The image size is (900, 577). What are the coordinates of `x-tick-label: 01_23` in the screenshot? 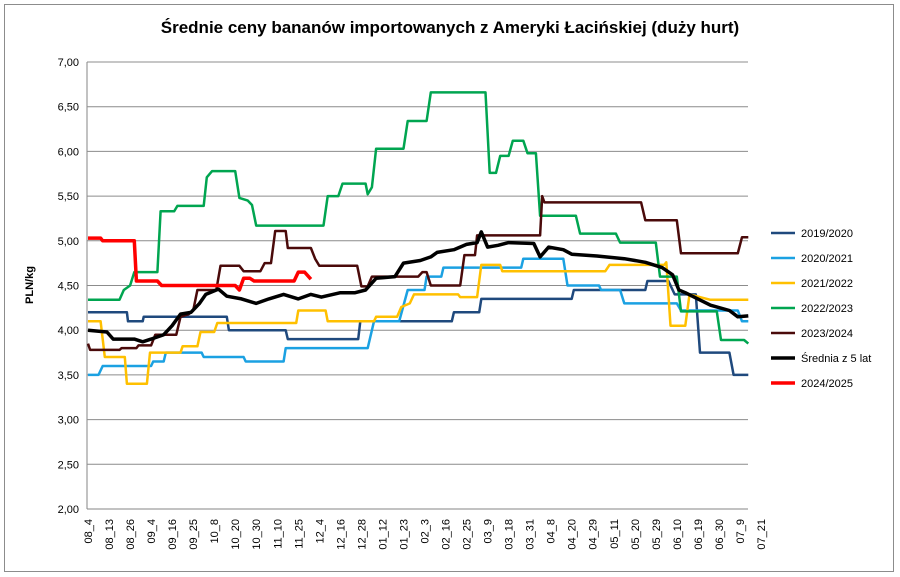 It's located at (404, 534).